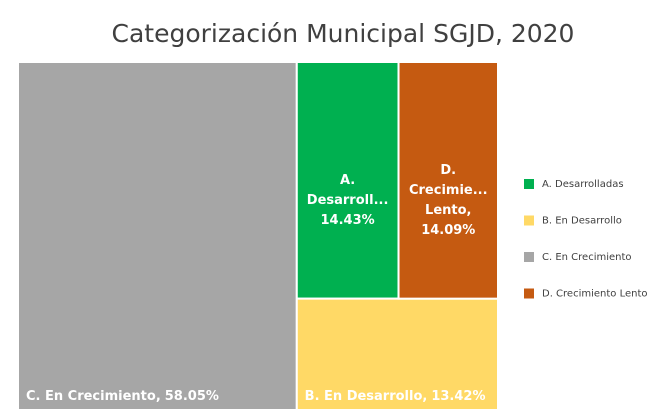 The width and height of the screenshot is (666, 417). Describe the element at coordinates (448, 230) in the screenshot. I see `tile-value: 14.09%` at that location.